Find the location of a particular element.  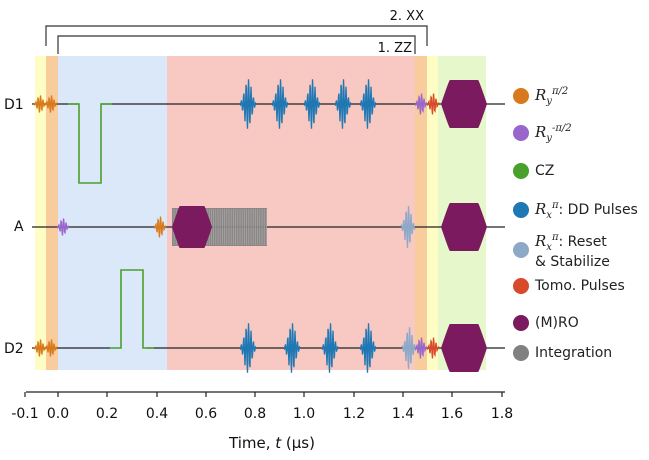

legend-dot-dd is located at coordinates (521, 210).